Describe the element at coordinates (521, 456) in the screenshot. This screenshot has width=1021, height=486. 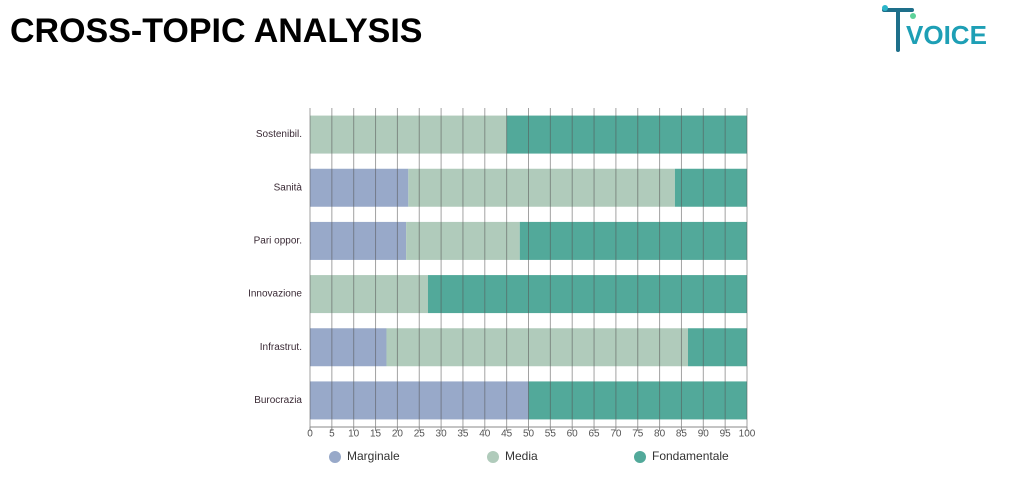
I see `legend-label: Media` at that location.